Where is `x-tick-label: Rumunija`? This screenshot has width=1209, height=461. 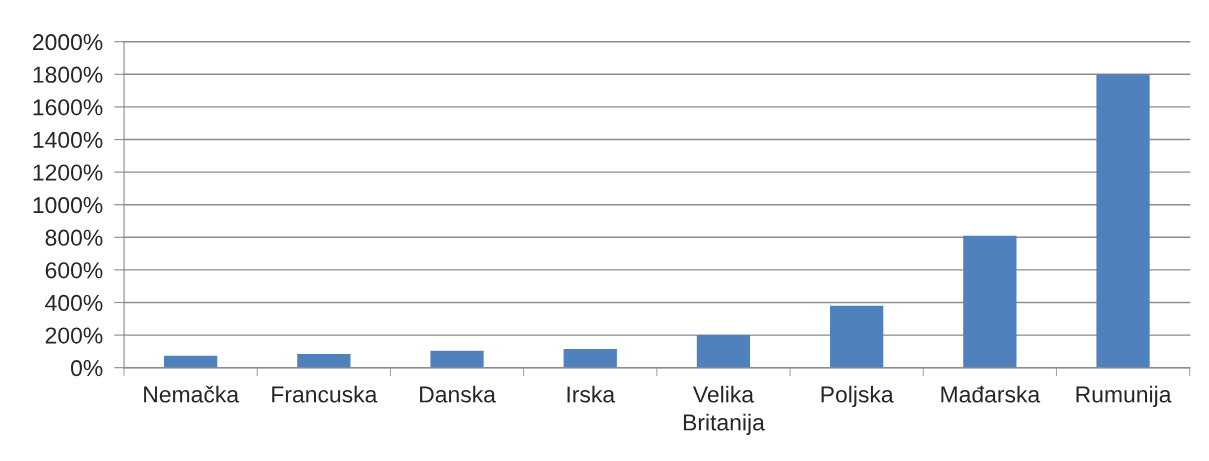
x-tick-label: Rumunija is located at coordinates (1124, 396).